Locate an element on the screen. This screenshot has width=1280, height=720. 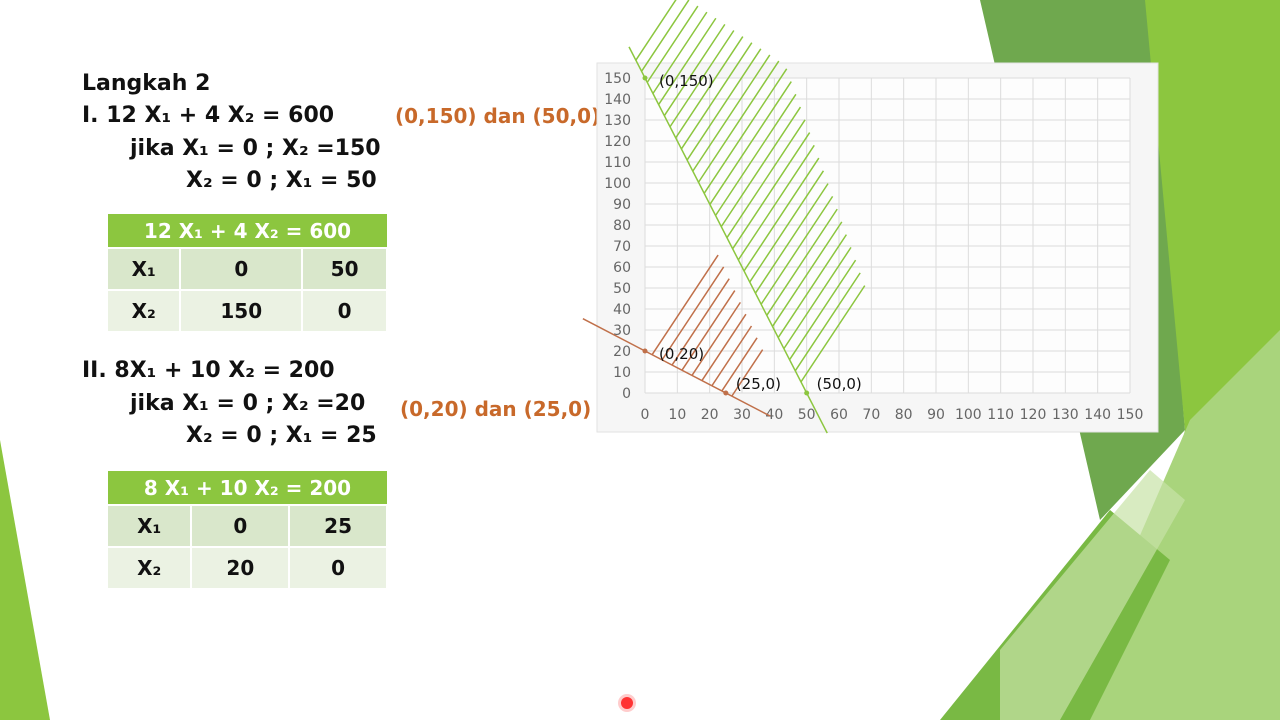
x-tick-label: 50 is located at coordinates (807, 415).